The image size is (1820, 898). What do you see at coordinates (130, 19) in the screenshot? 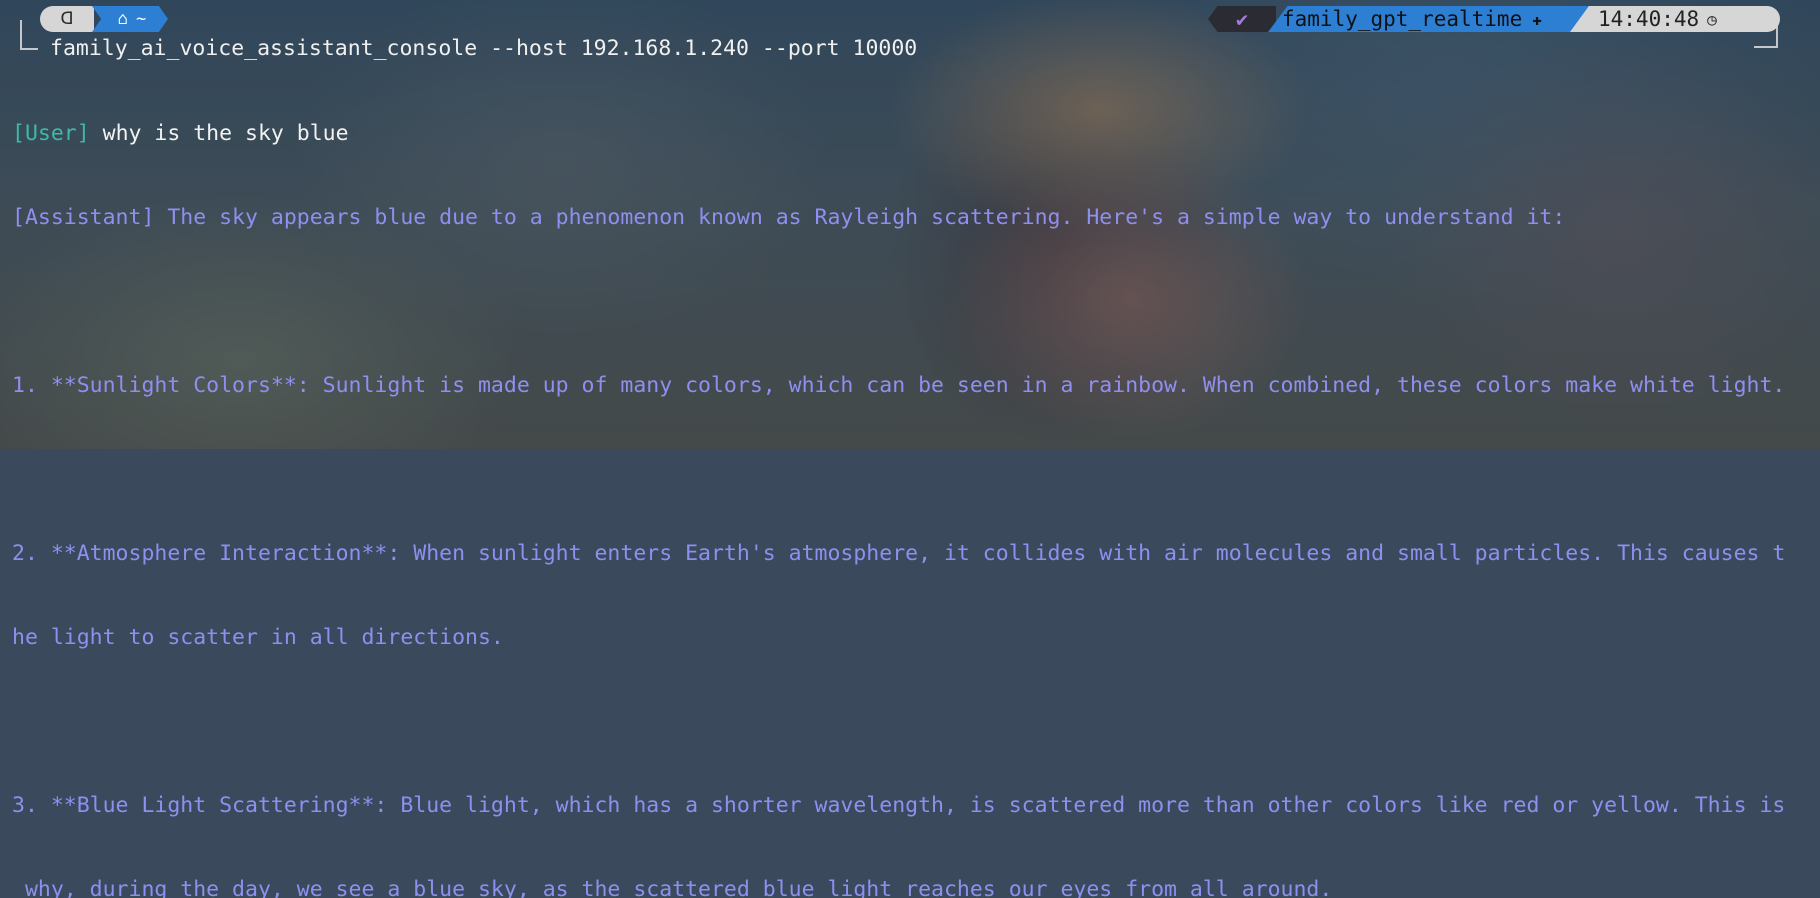
I see `prompt-directory: ⌂ ~` at bounding box center [130, 19].